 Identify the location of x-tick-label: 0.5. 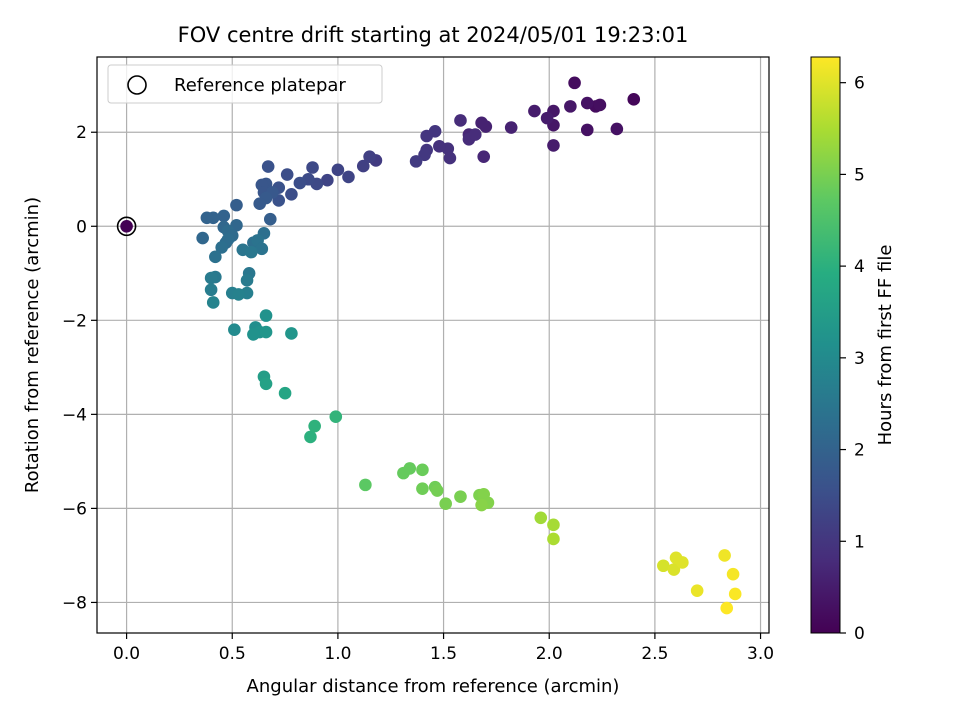
(232, 654).